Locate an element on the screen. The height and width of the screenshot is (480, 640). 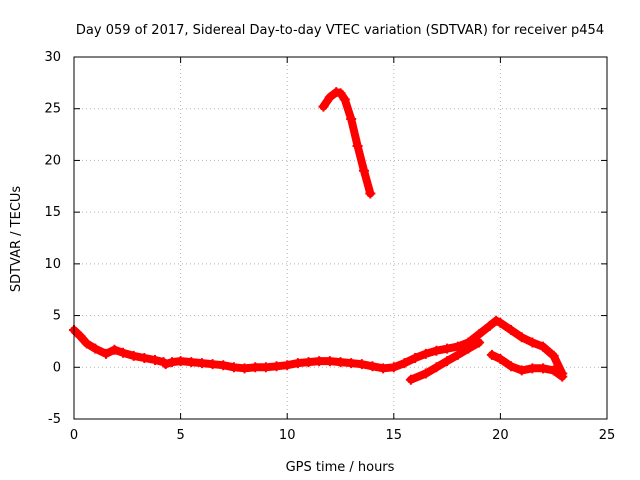
x-tick-label: 0 is located at coordinates (74, 435).